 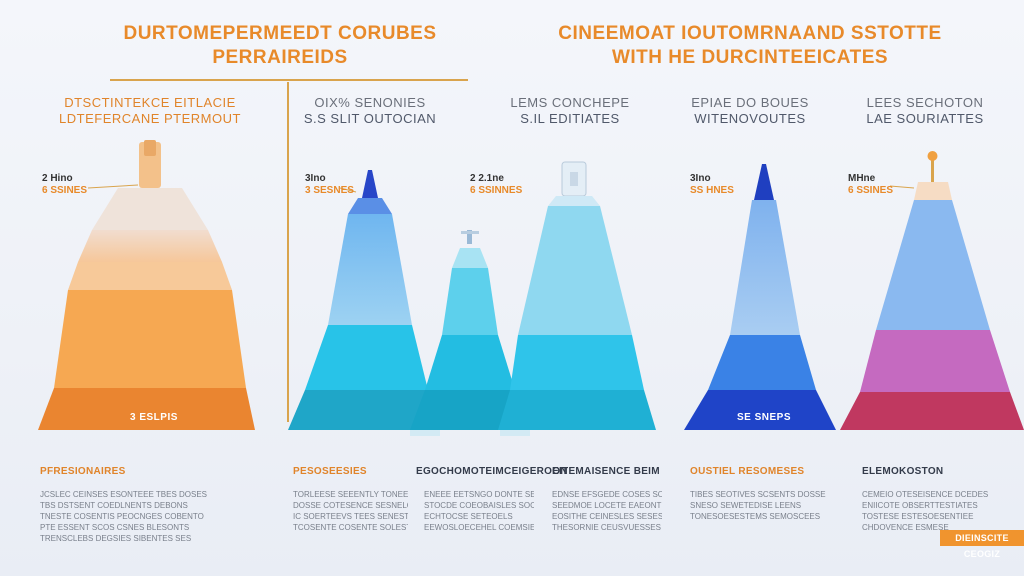 I want to click on value-label-1: 2 Hino 6 SSINES, so click(x=64, y=185).